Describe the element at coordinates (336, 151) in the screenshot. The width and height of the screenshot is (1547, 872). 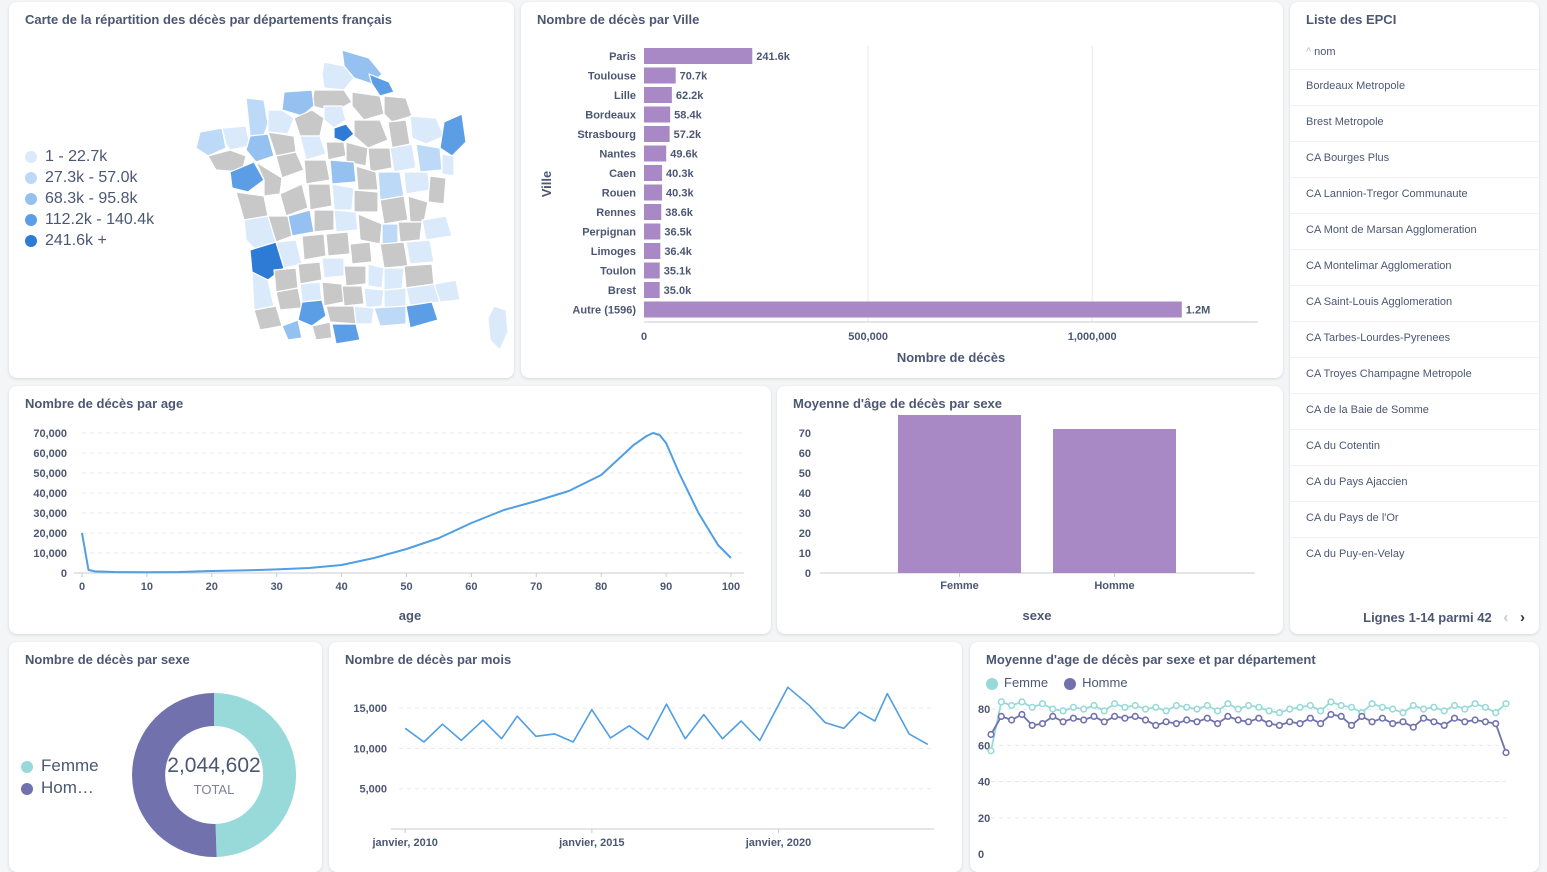
I see `map-region-essonne` at that location.